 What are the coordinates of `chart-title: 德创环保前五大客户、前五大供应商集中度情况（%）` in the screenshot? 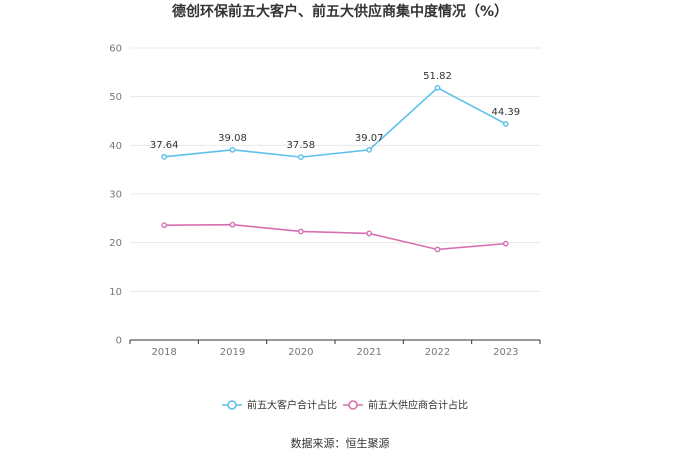 It's located at (340, 11).